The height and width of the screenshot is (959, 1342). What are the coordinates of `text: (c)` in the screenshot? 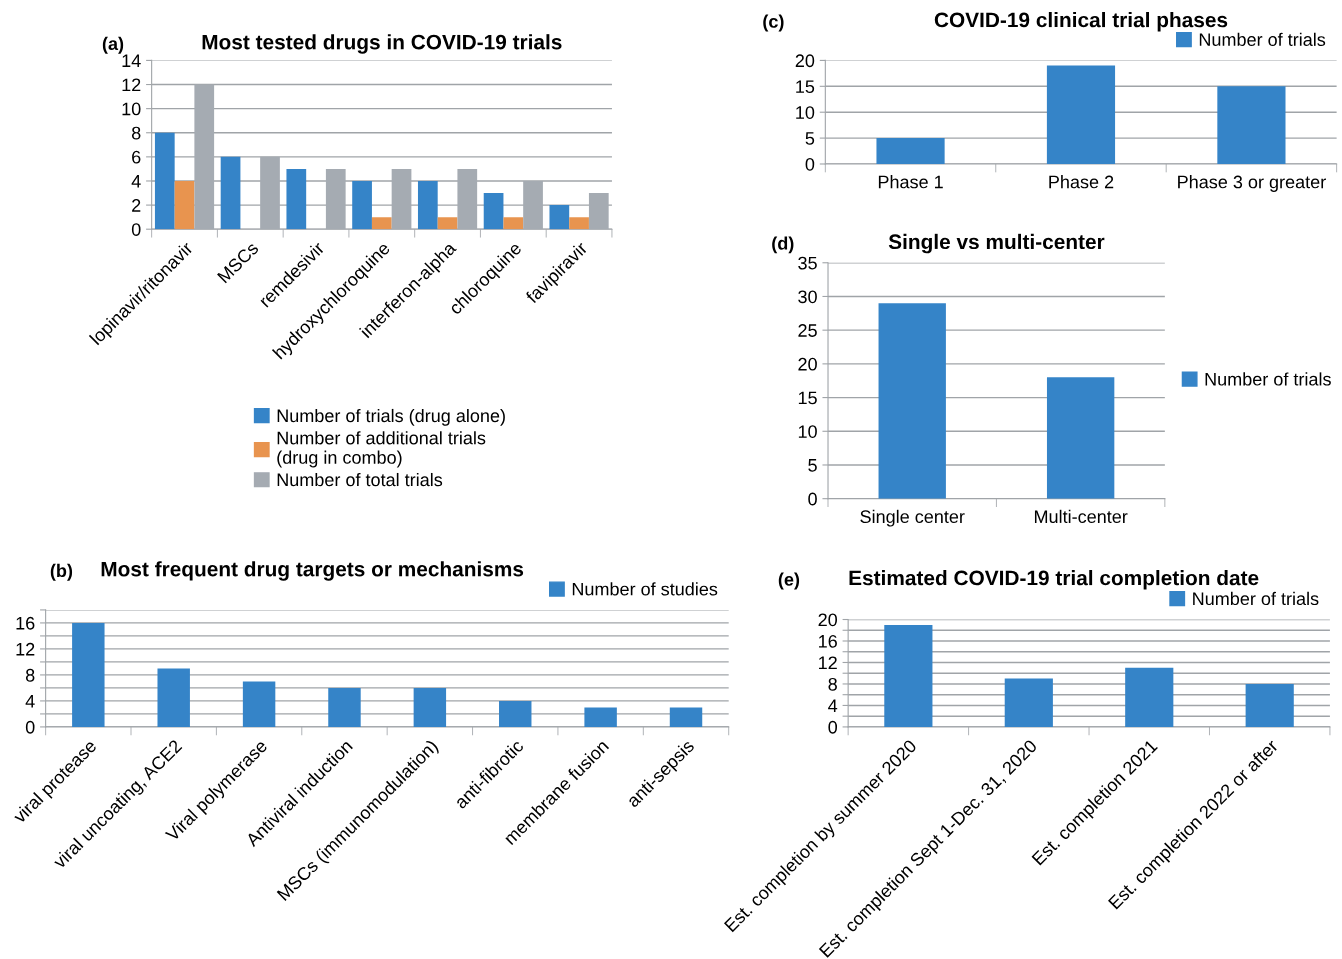 It's located at (773, 23).